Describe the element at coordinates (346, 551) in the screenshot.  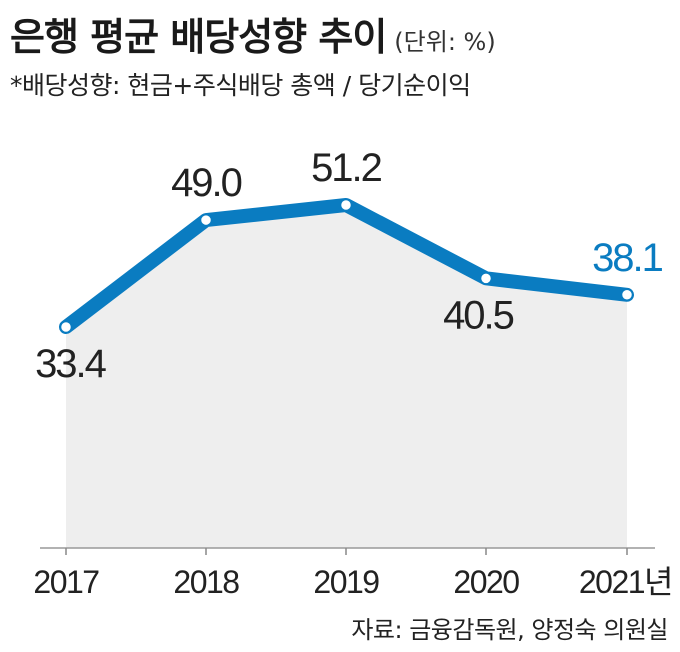
I see `x-axis-ticks` at that location.